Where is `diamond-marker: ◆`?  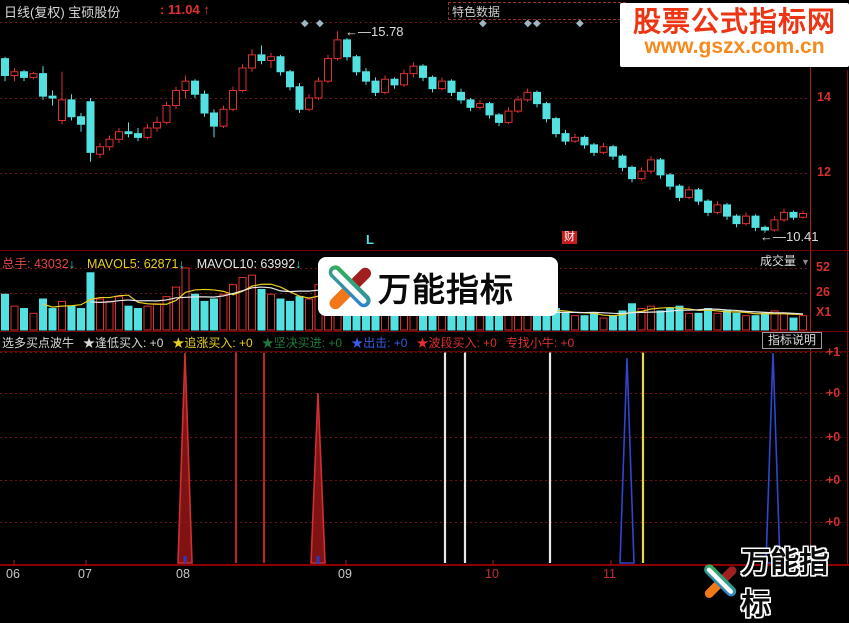
diamond-marker: ◆ is located at coordinates (320, 23).